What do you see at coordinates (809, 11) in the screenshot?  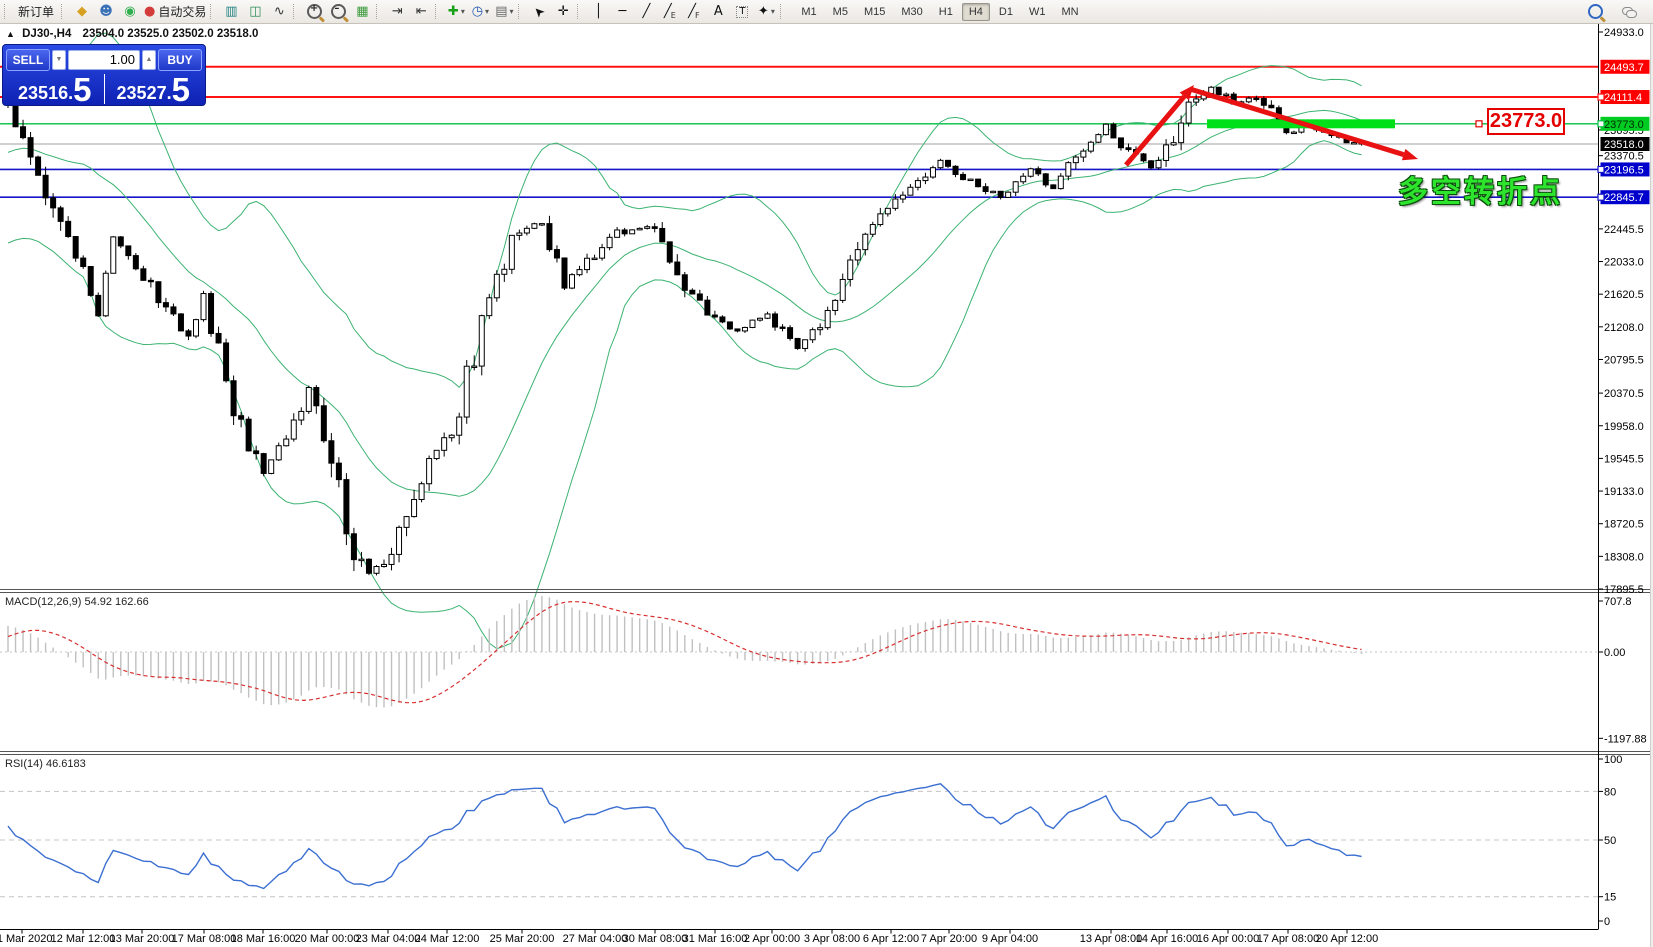 I see `timeframe-m1: M1` at bounding box center [809, 11].